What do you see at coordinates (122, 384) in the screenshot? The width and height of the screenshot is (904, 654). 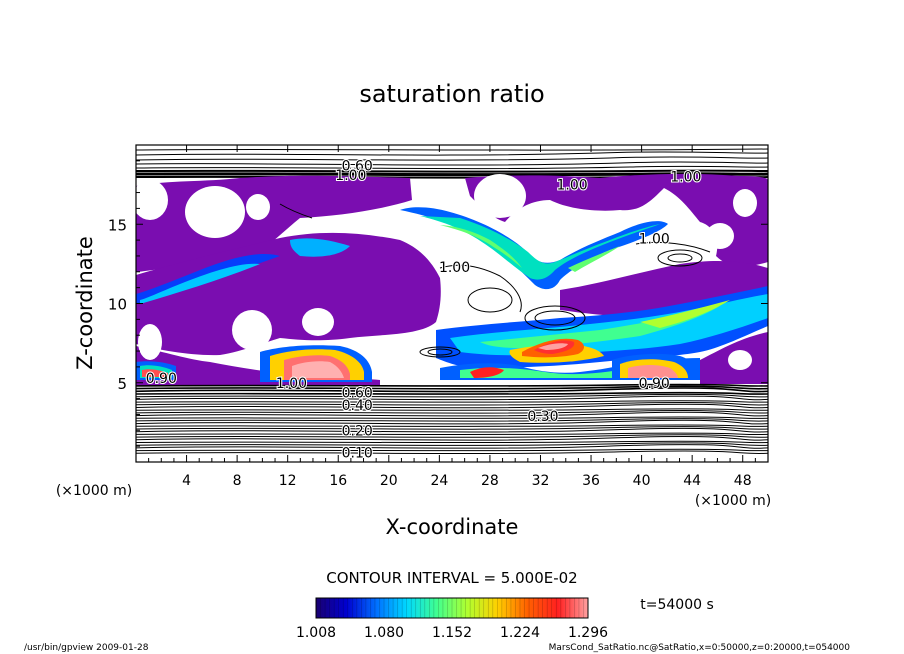 I see `y-tick-label: 5` at bounding box center [122, 384].